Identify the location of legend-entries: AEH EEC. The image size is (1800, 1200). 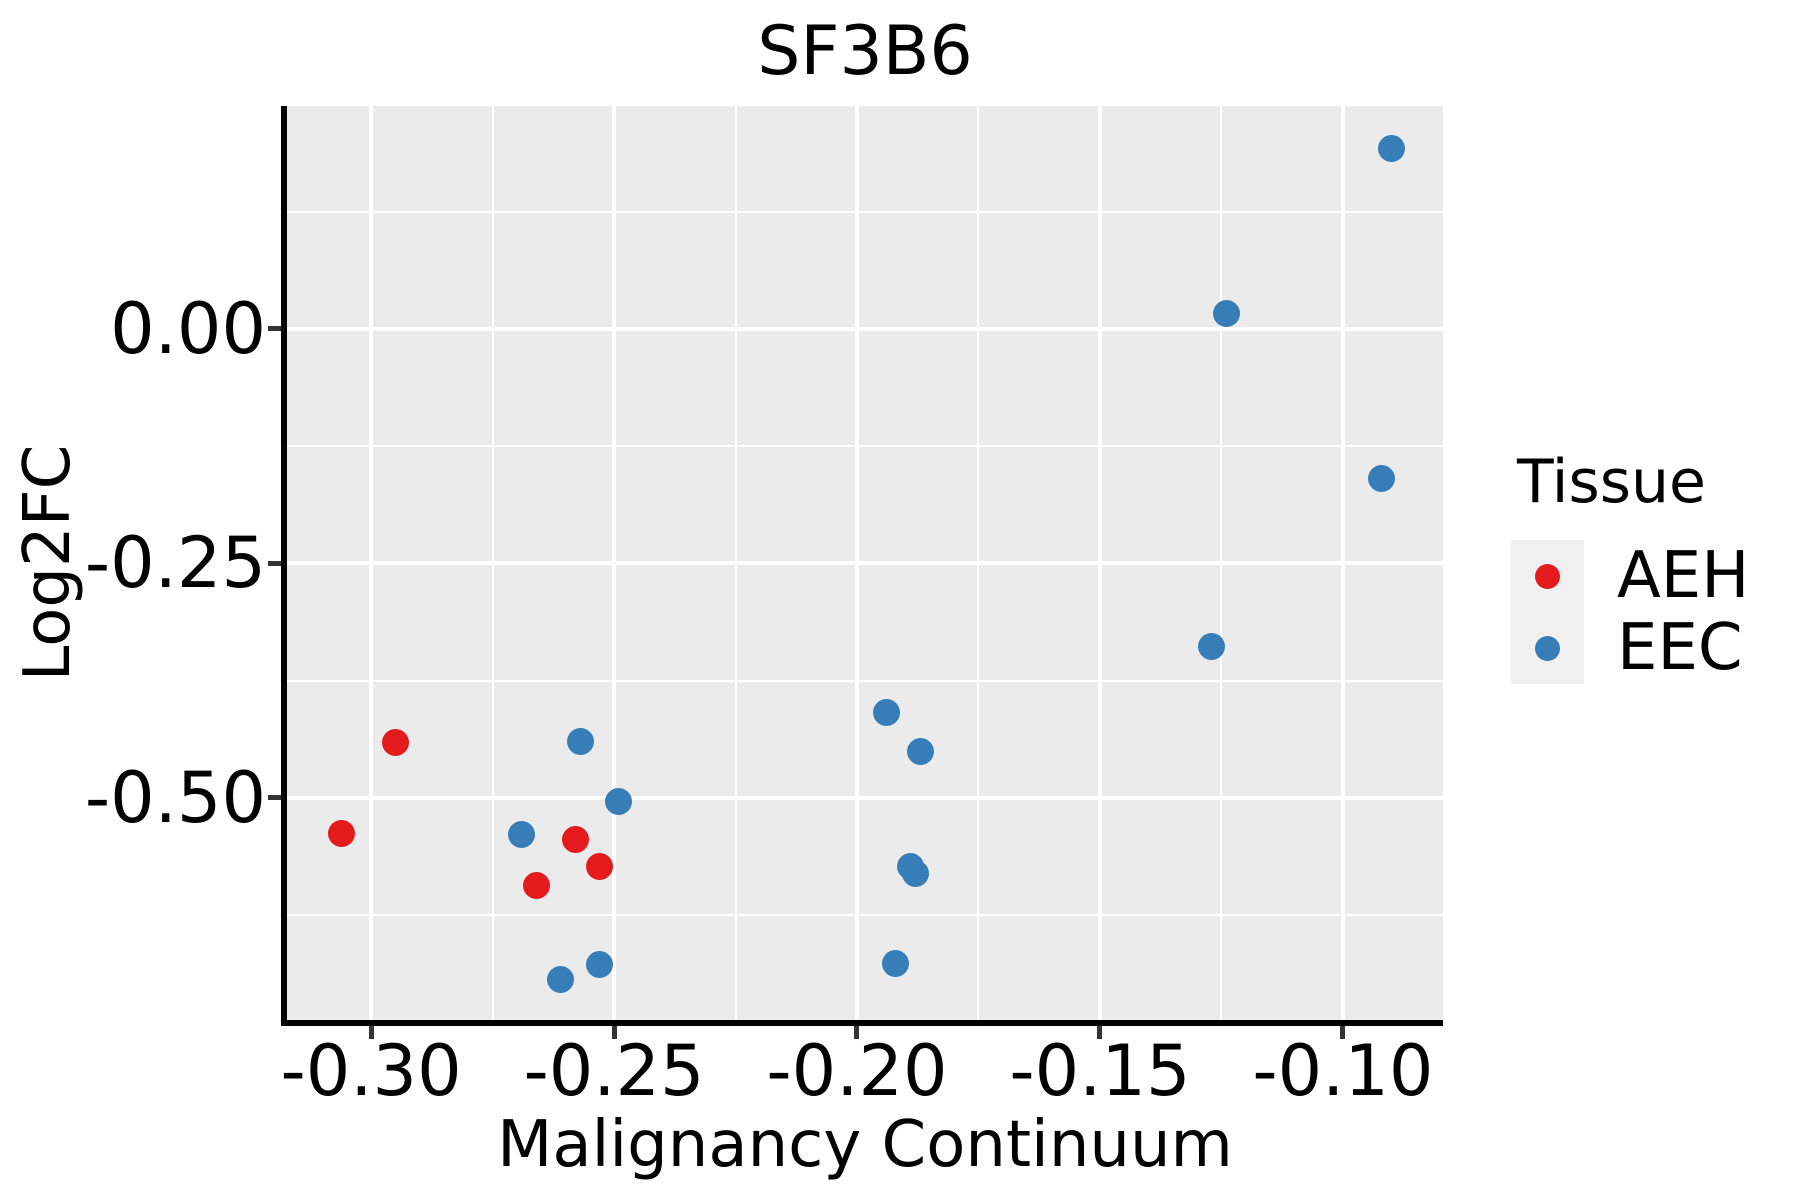
(1630, 612).